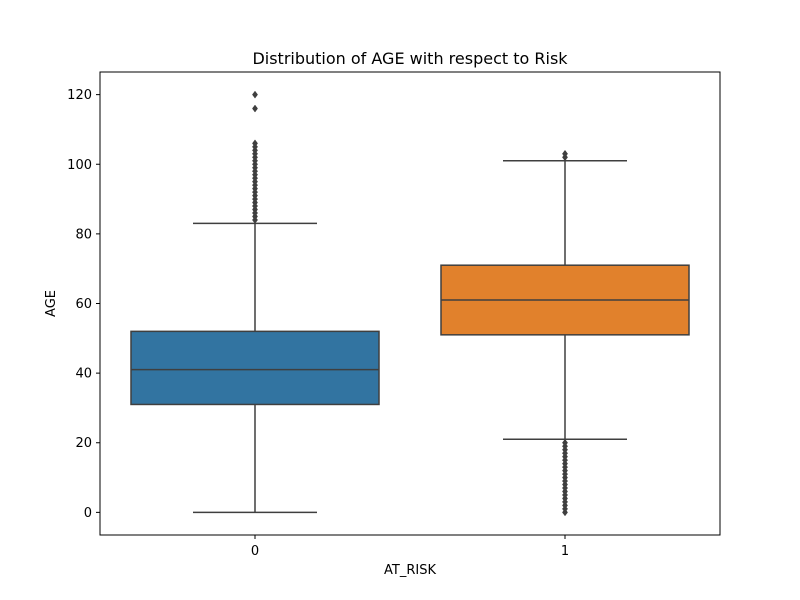 The height and width of the screenshot is (600, 800). Describe the element at coordinates (88, 513) in the screenshot. I see `y-tick-label: 0` at that location.